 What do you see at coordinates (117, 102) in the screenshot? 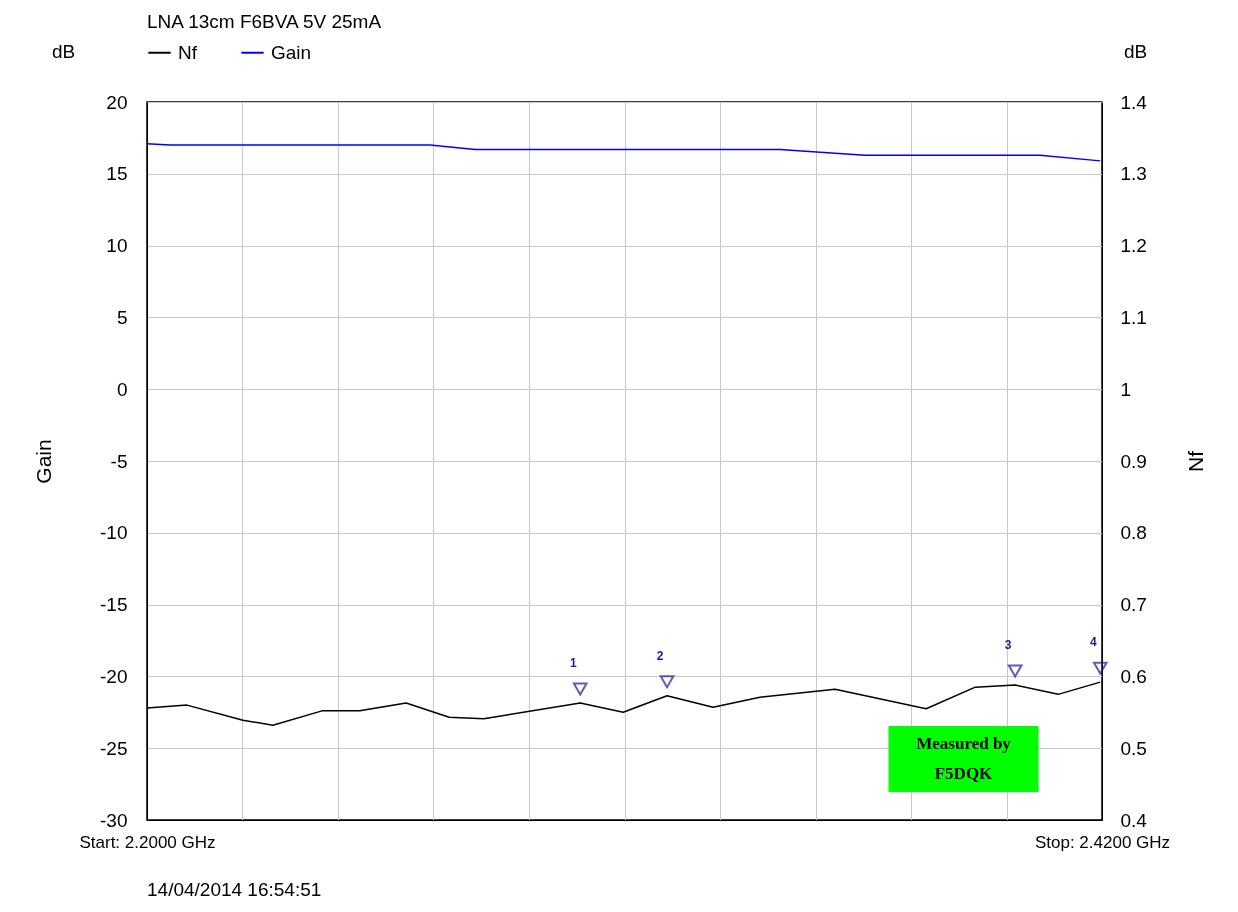
I see `y-tick-label: 20` at bounding box center [117, 102].